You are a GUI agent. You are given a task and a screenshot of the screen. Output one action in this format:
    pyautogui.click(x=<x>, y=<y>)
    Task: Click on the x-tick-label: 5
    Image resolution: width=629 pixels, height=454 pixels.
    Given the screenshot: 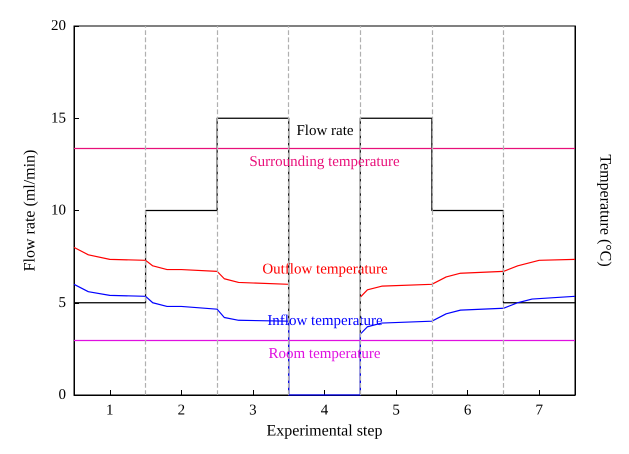 What is the action you would take?
    pyautogui.click(x=396, y=410)
    